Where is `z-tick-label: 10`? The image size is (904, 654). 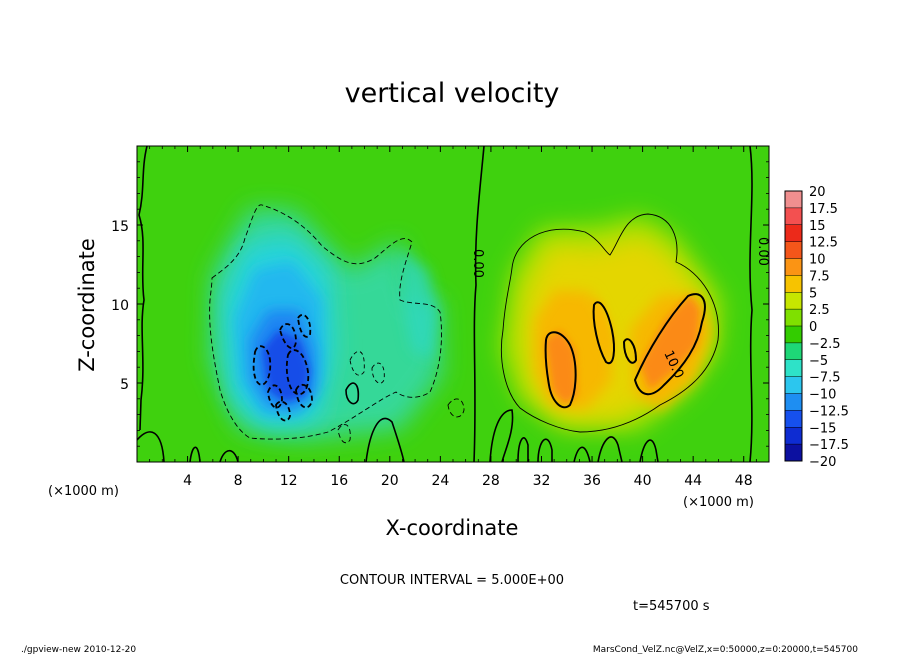 z-tick-label: 10 is located at coordinates (120, 306).